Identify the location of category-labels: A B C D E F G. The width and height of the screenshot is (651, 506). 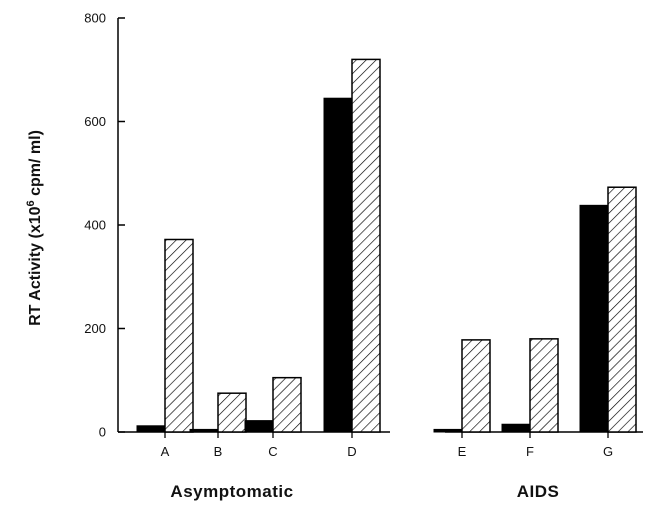
(387, 451).